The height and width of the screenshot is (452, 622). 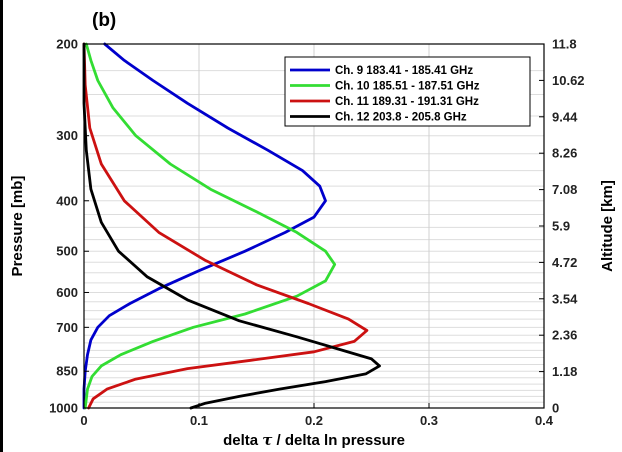 What do you see at coordinates (67, 251) in the screenshot?
I see `y-tick-label: 500` at bounding box center [67, 251].